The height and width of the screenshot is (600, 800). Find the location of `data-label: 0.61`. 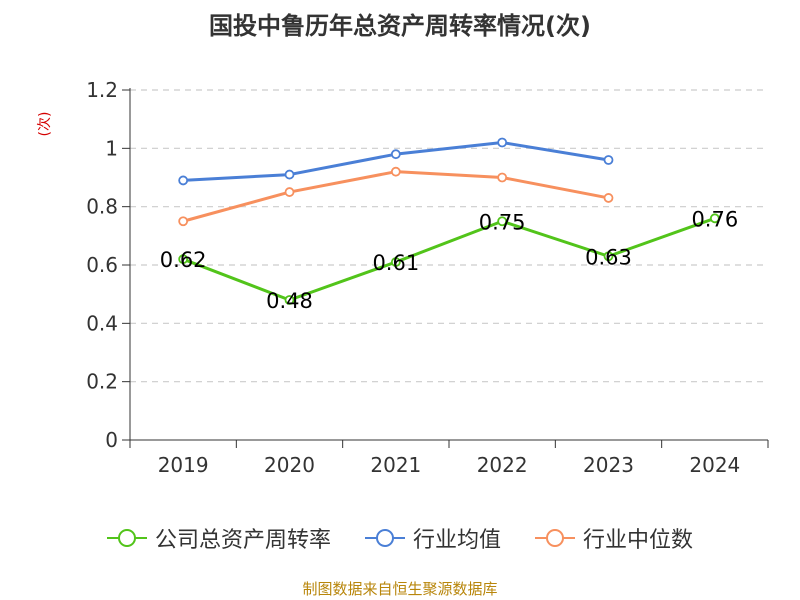

data-label: 0.61 is located at coordinates (395, 263).